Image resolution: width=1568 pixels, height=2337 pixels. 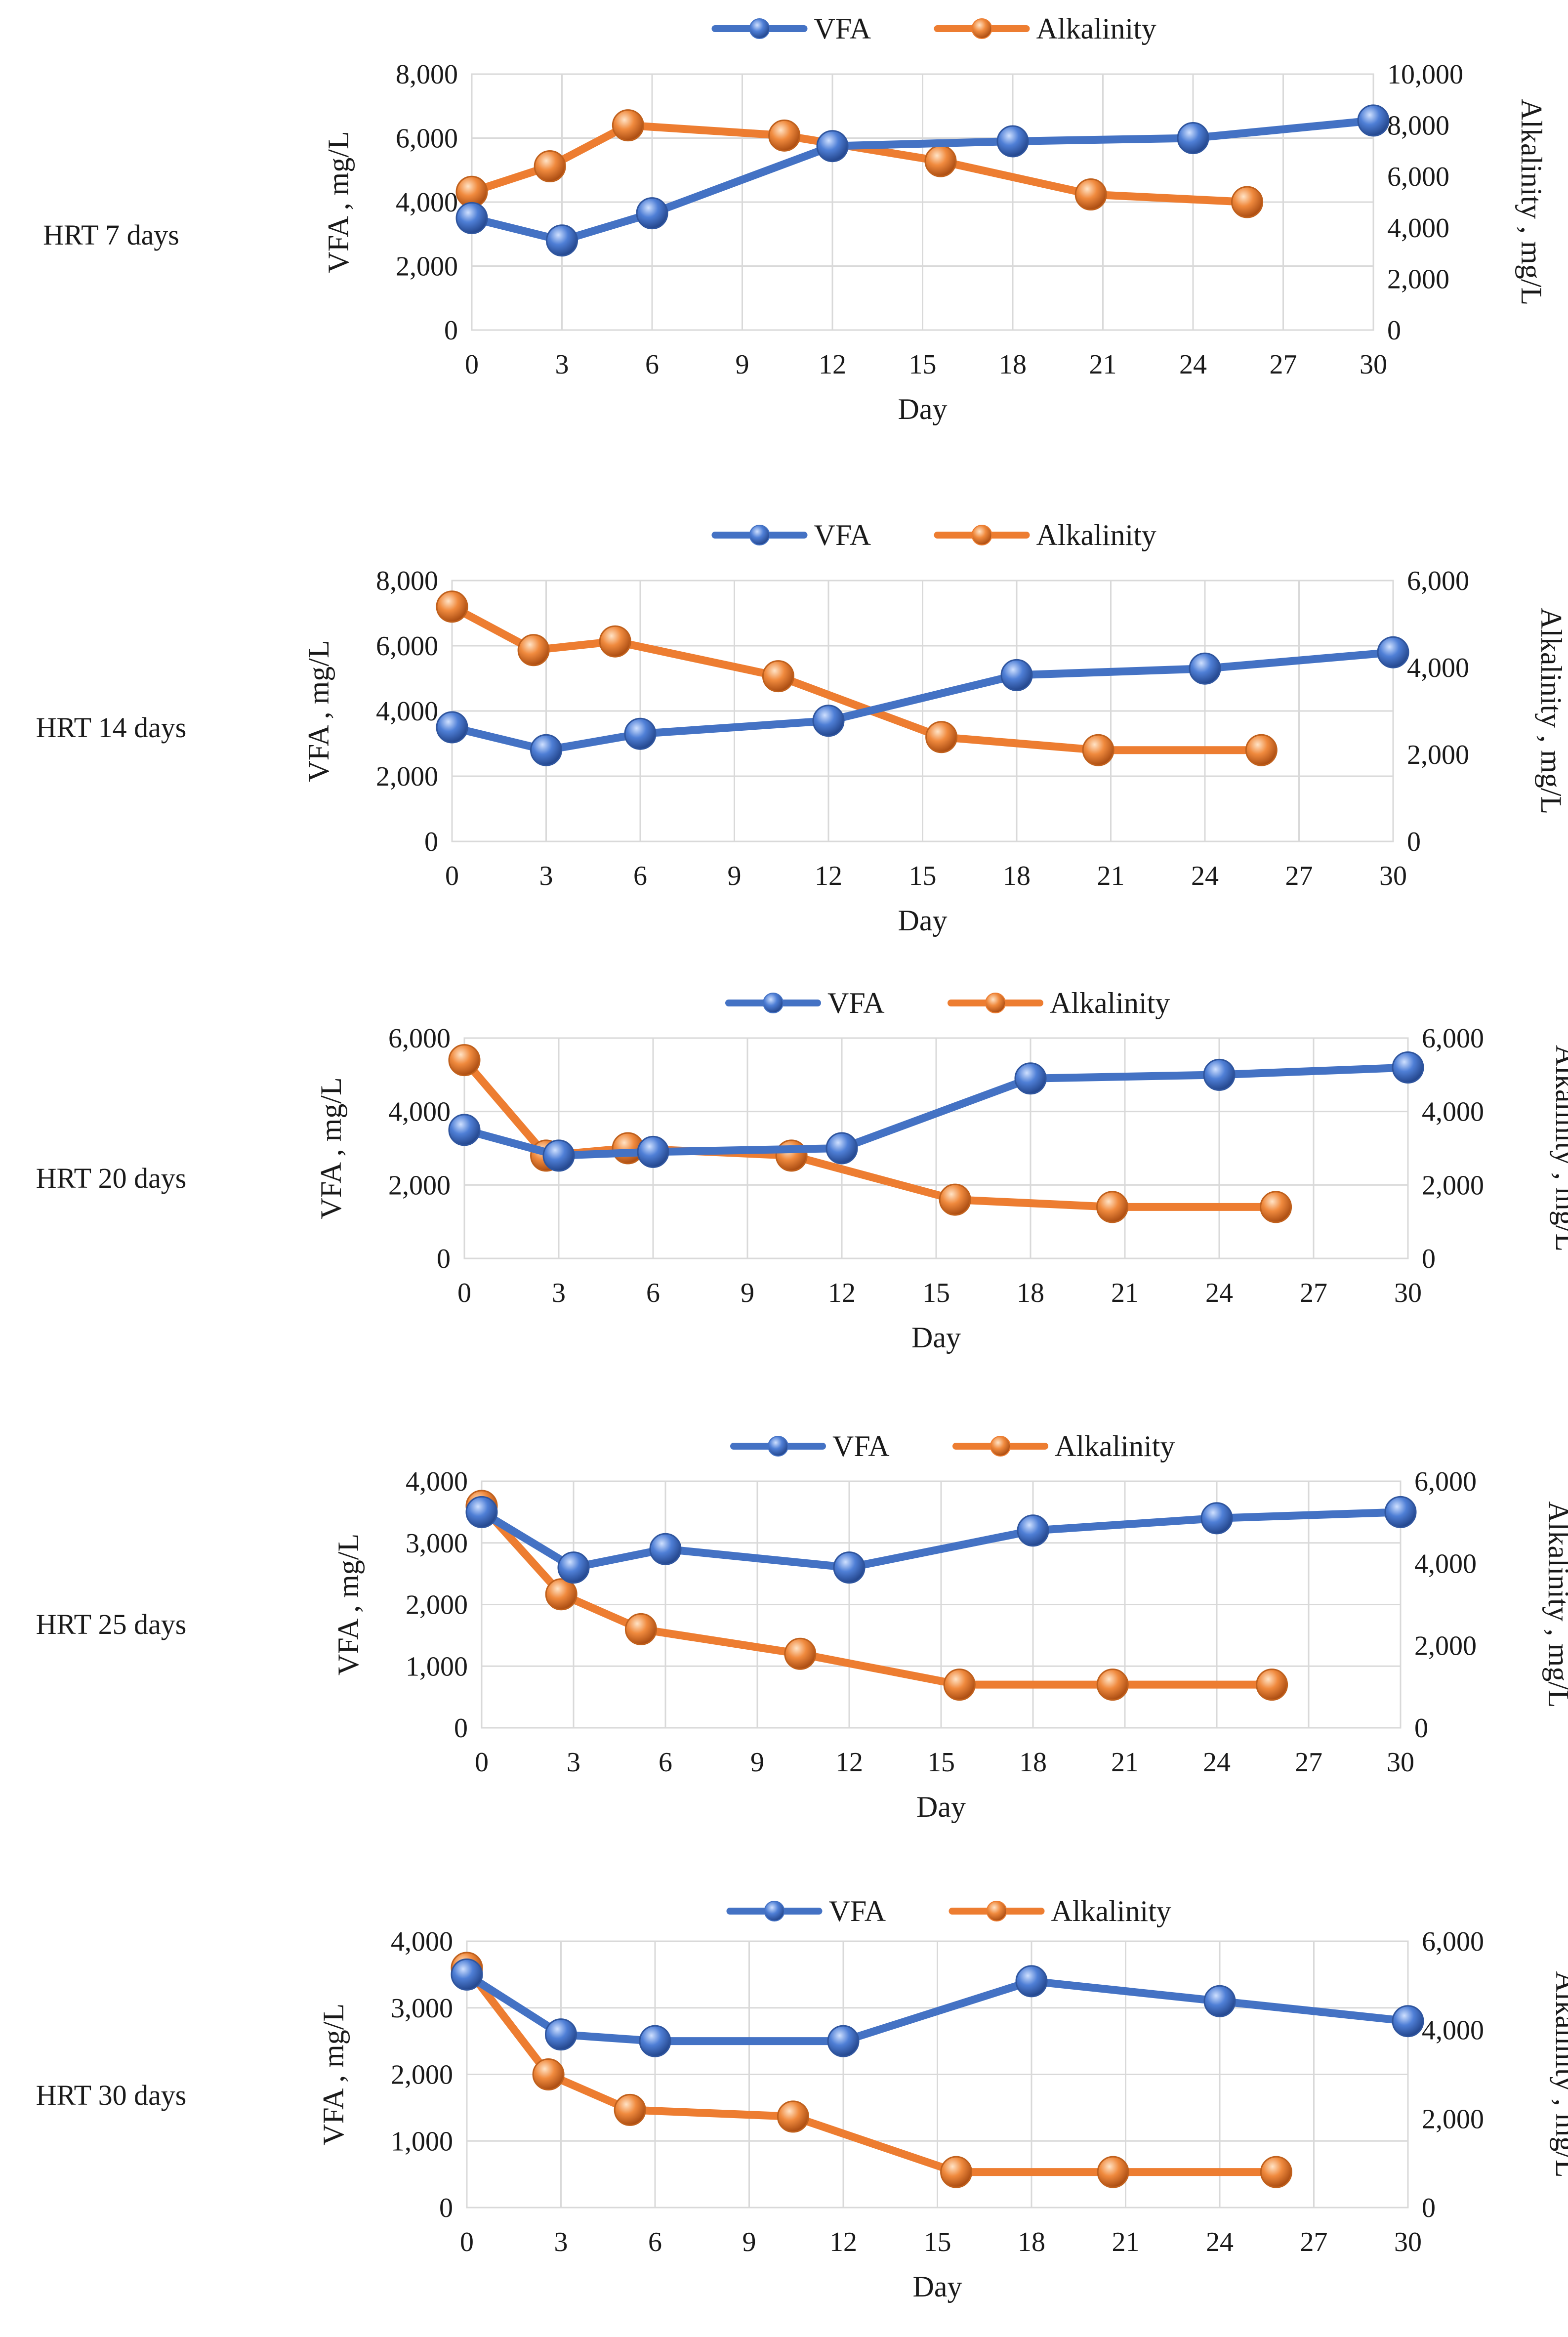 What do you see at coordinates (1110, 1003) in the screenshot?
I see `legend-label-alkalinity: Alkalinity` at bounding box center [1110, 1003].